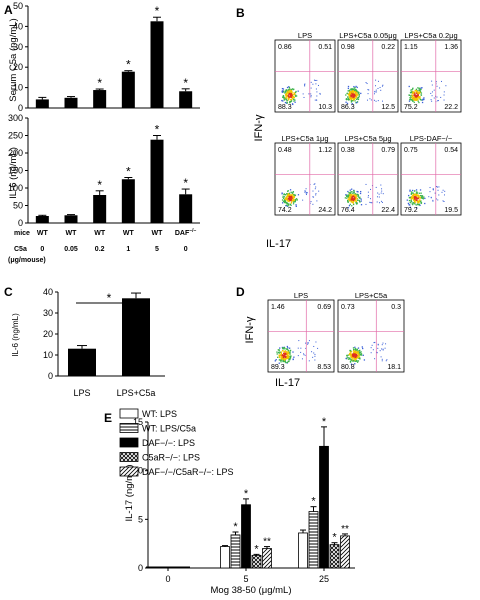 Image resolution: width=480 pixels, height=600 pixels. Describe the element at coordinates (158, 233) in the screenshot. I see `mice-genotype-label: WT` at that location.